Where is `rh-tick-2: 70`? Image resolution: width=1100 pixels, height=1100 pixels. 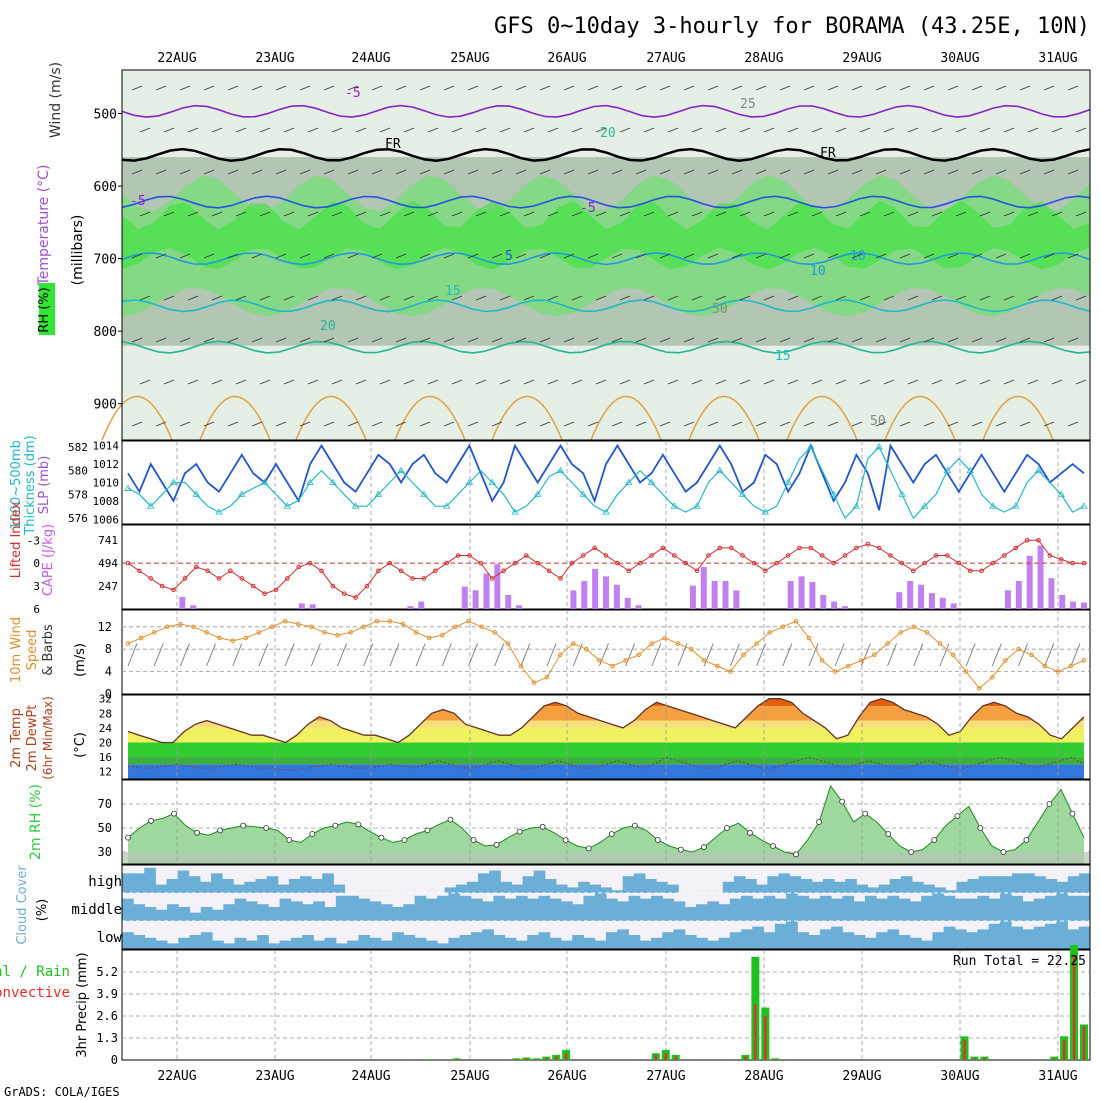
rh-tick-2: 70 is located at coordinates (105, 804).